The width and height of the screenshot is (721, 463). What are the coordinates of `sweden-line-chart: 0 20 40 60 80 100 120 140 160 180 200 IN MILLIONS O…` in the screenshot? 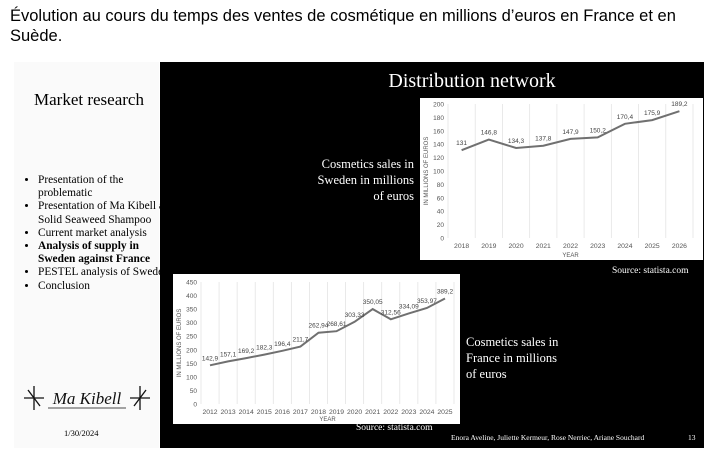 It's located at (559, 180).